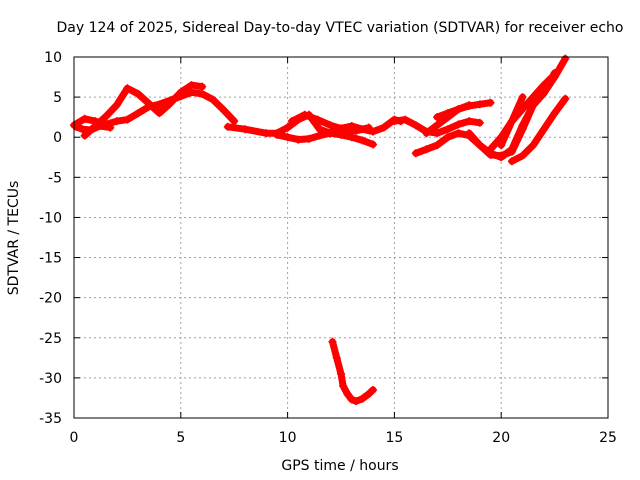  Describe the element at coordinates (57, 138) in the screenshot. I see `y-tick-label: 0` at that location.